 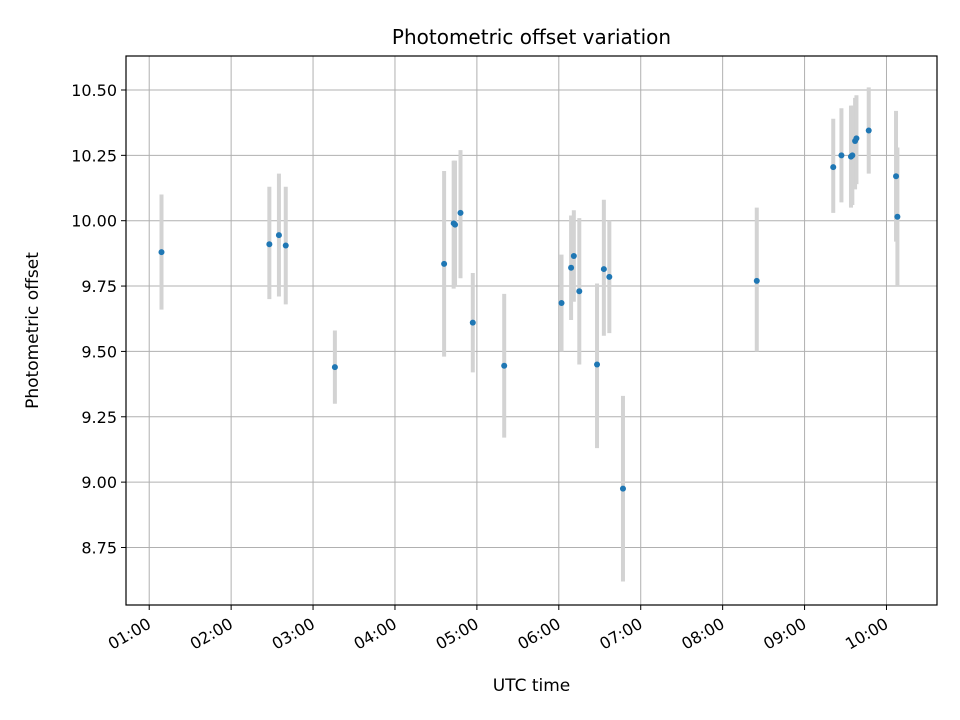 What do you see at coordinates (532, 686) in the screenshot?
I see `x-axis-title: UTC time` at bounding box center [532, 686].